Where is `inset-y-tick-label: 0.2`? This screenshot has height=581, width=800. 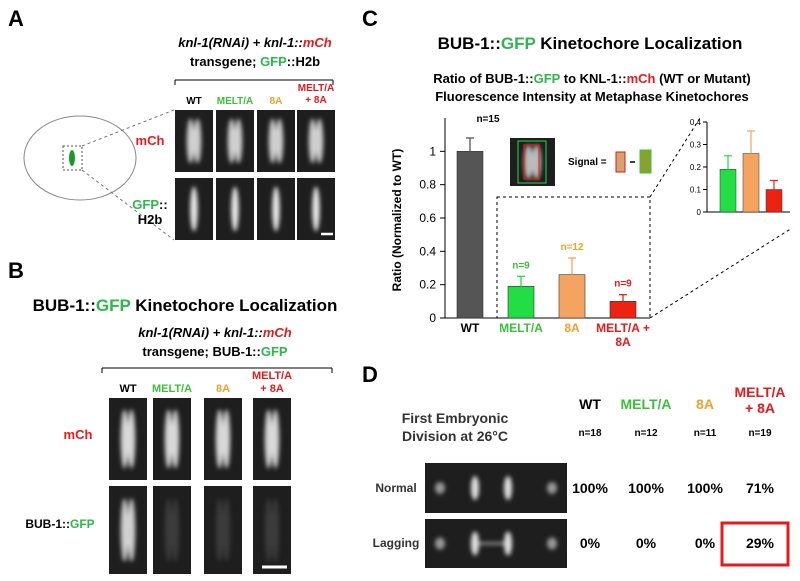 inset-y-tick-label: 0.2 is located at coordinates (696, 167).